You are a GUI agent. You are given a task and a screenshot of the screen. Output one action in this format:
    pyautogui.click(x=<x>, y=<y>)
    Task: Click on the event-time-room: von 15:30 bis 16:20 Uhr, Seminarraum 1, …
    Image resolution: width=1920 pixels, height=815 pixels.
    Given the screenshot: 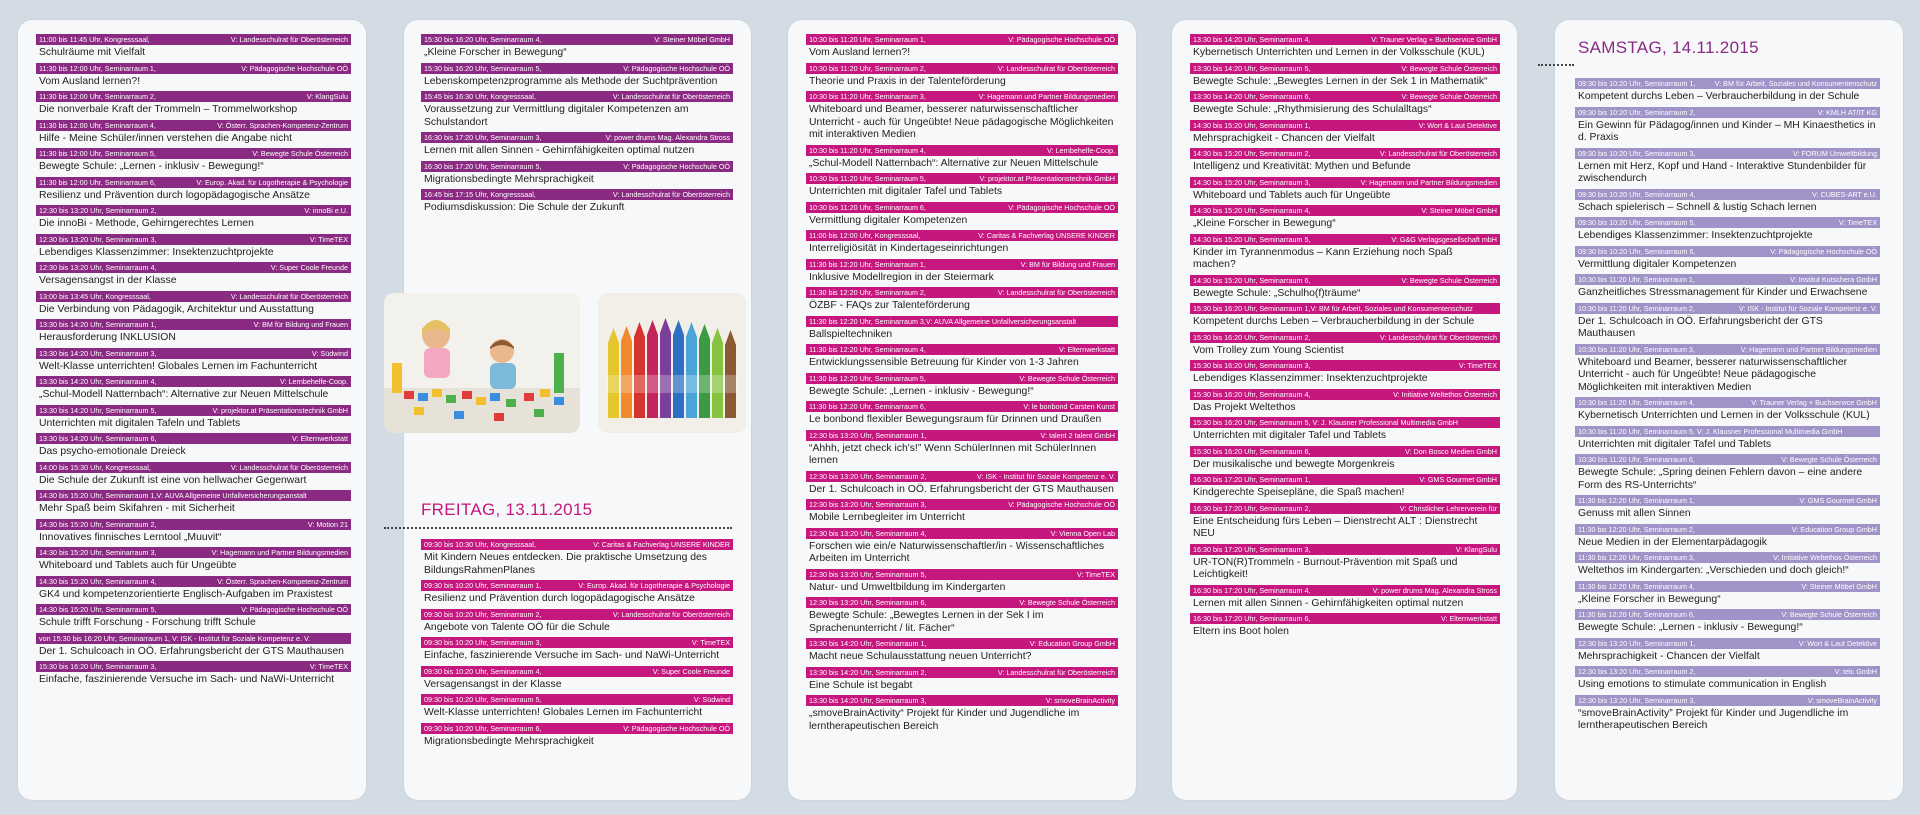 What is the action you would take?
    pyautogui.click(x=175, y=638)
    